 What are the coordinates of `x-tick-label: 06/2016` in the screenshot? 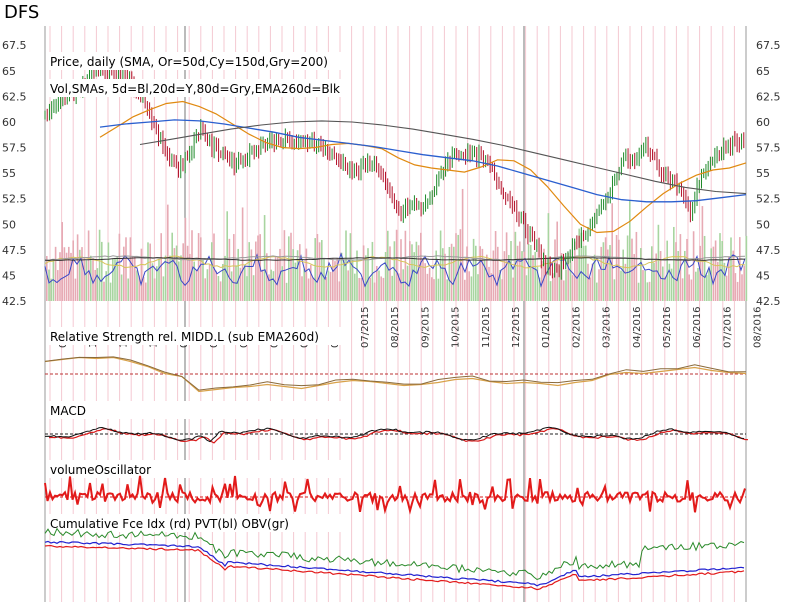 It's located at (697, 327).